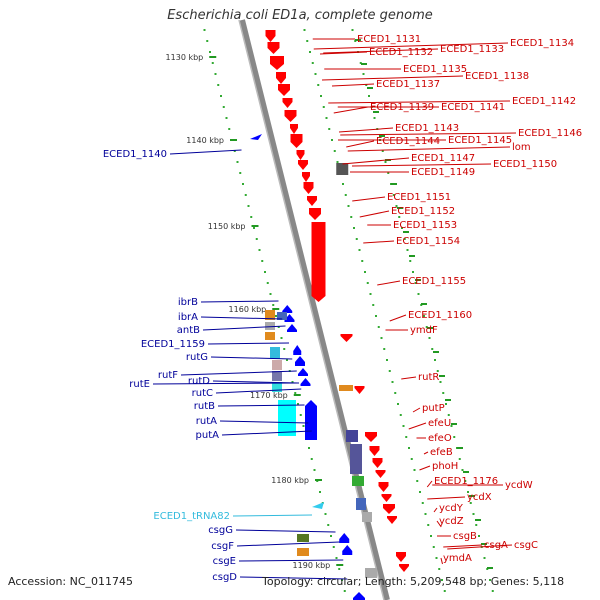  What do you see at coordinates (135, 154) in the screenshot?
I see `gene-label: ECED1_1140` at bounding box center [135, 154].